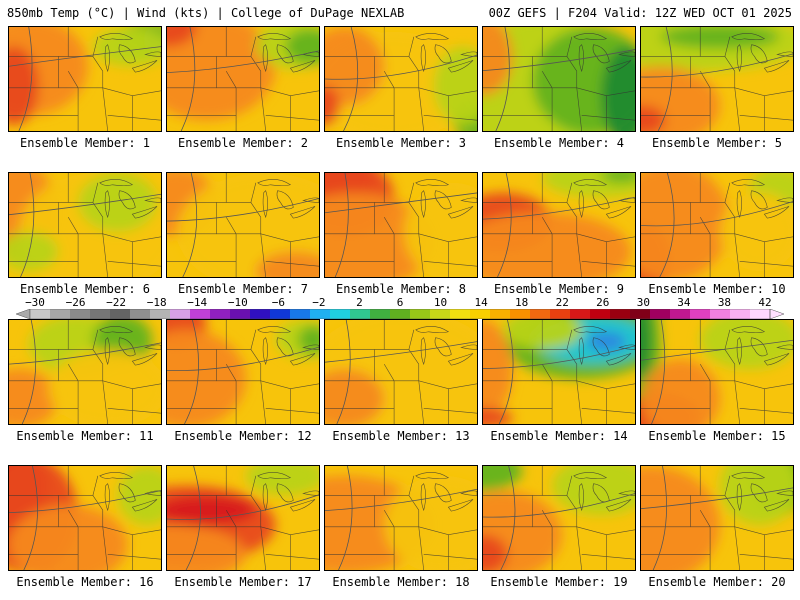  Describe the element at coordinates (400, 302) in the screenshot. I see `colorbar-tick-label: 6` at that location.